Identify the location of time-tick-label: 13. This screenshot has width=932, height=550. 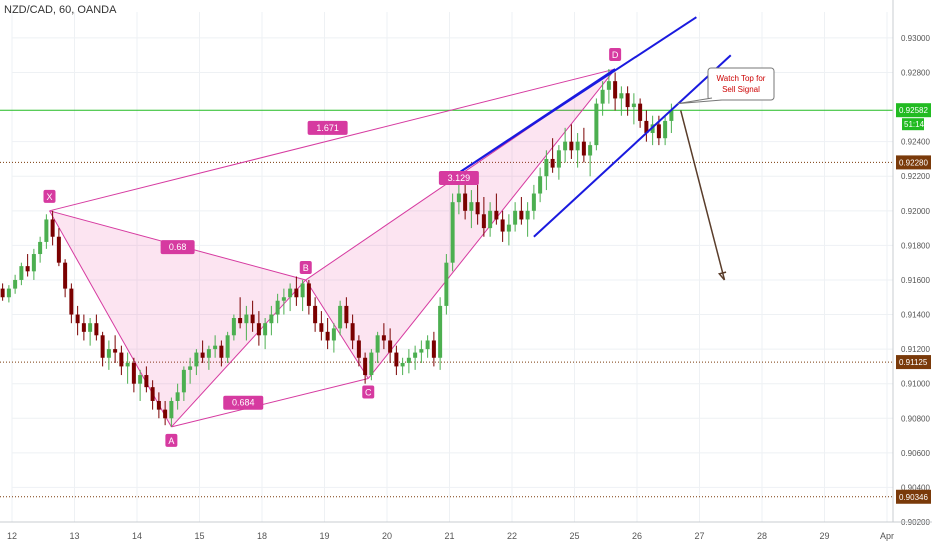
(74, 536).